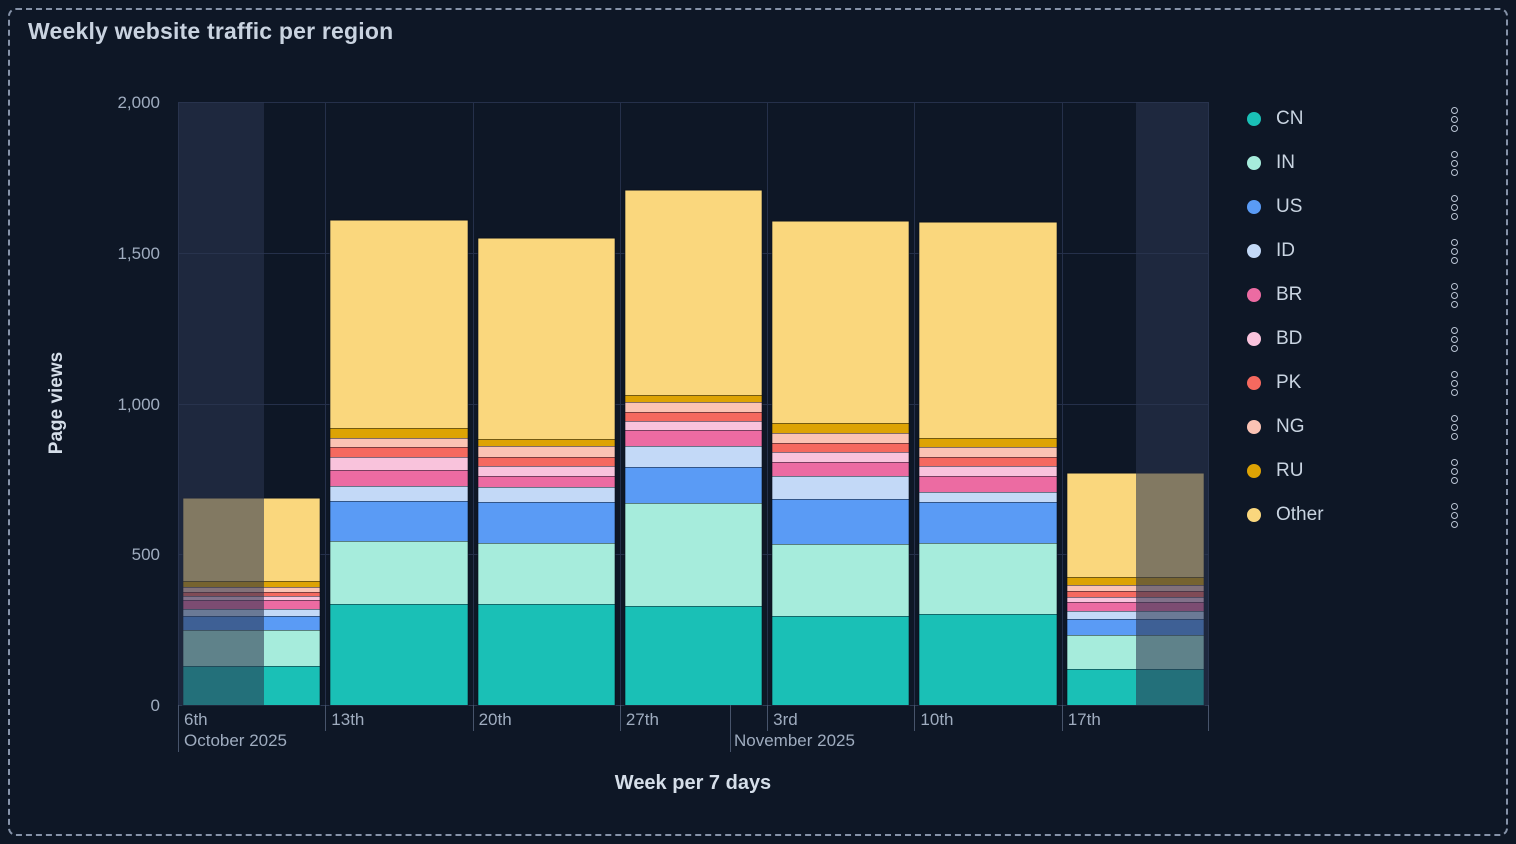  Describe the element at coordinates (1363, 207) in the screenshot. I see `legend-item-US: US` at that location.